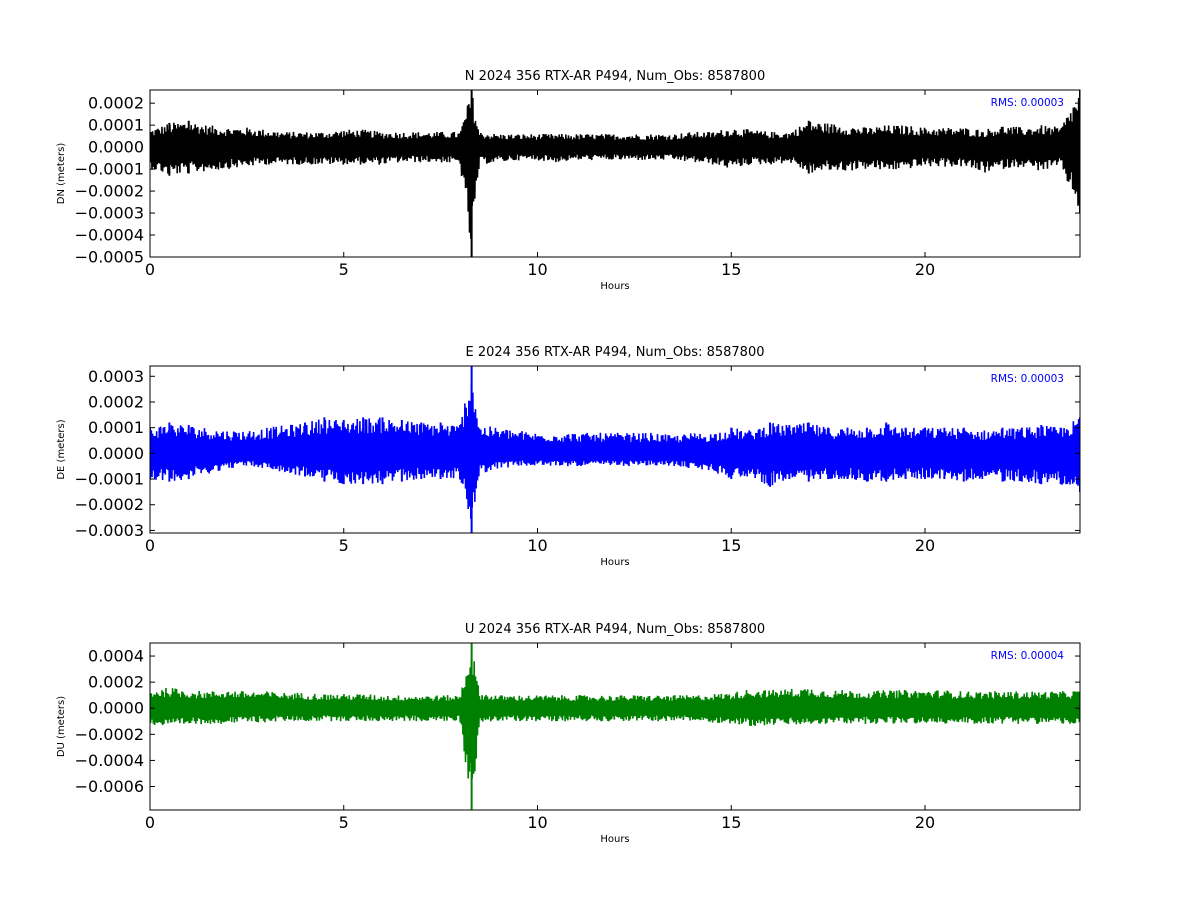 This screenshot has height=900, width=1200. What do you see at coordinates (344, 822) in the screenshot?
I see `panel-up-xtick-label: 5` at bounding box center [344, 822].